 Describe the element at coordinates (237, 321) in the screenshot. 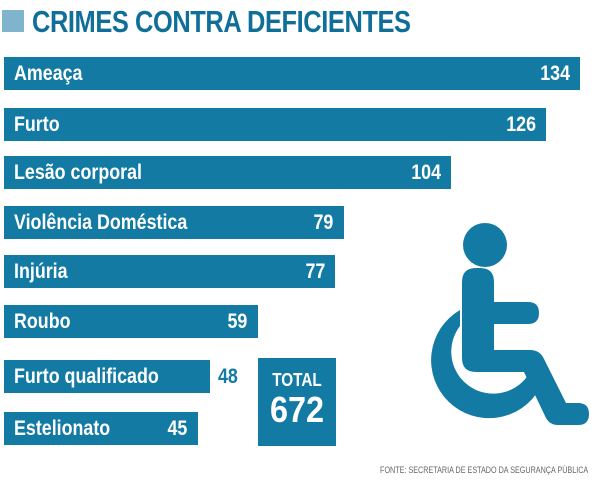

I see `bar-value: 59` at that location.